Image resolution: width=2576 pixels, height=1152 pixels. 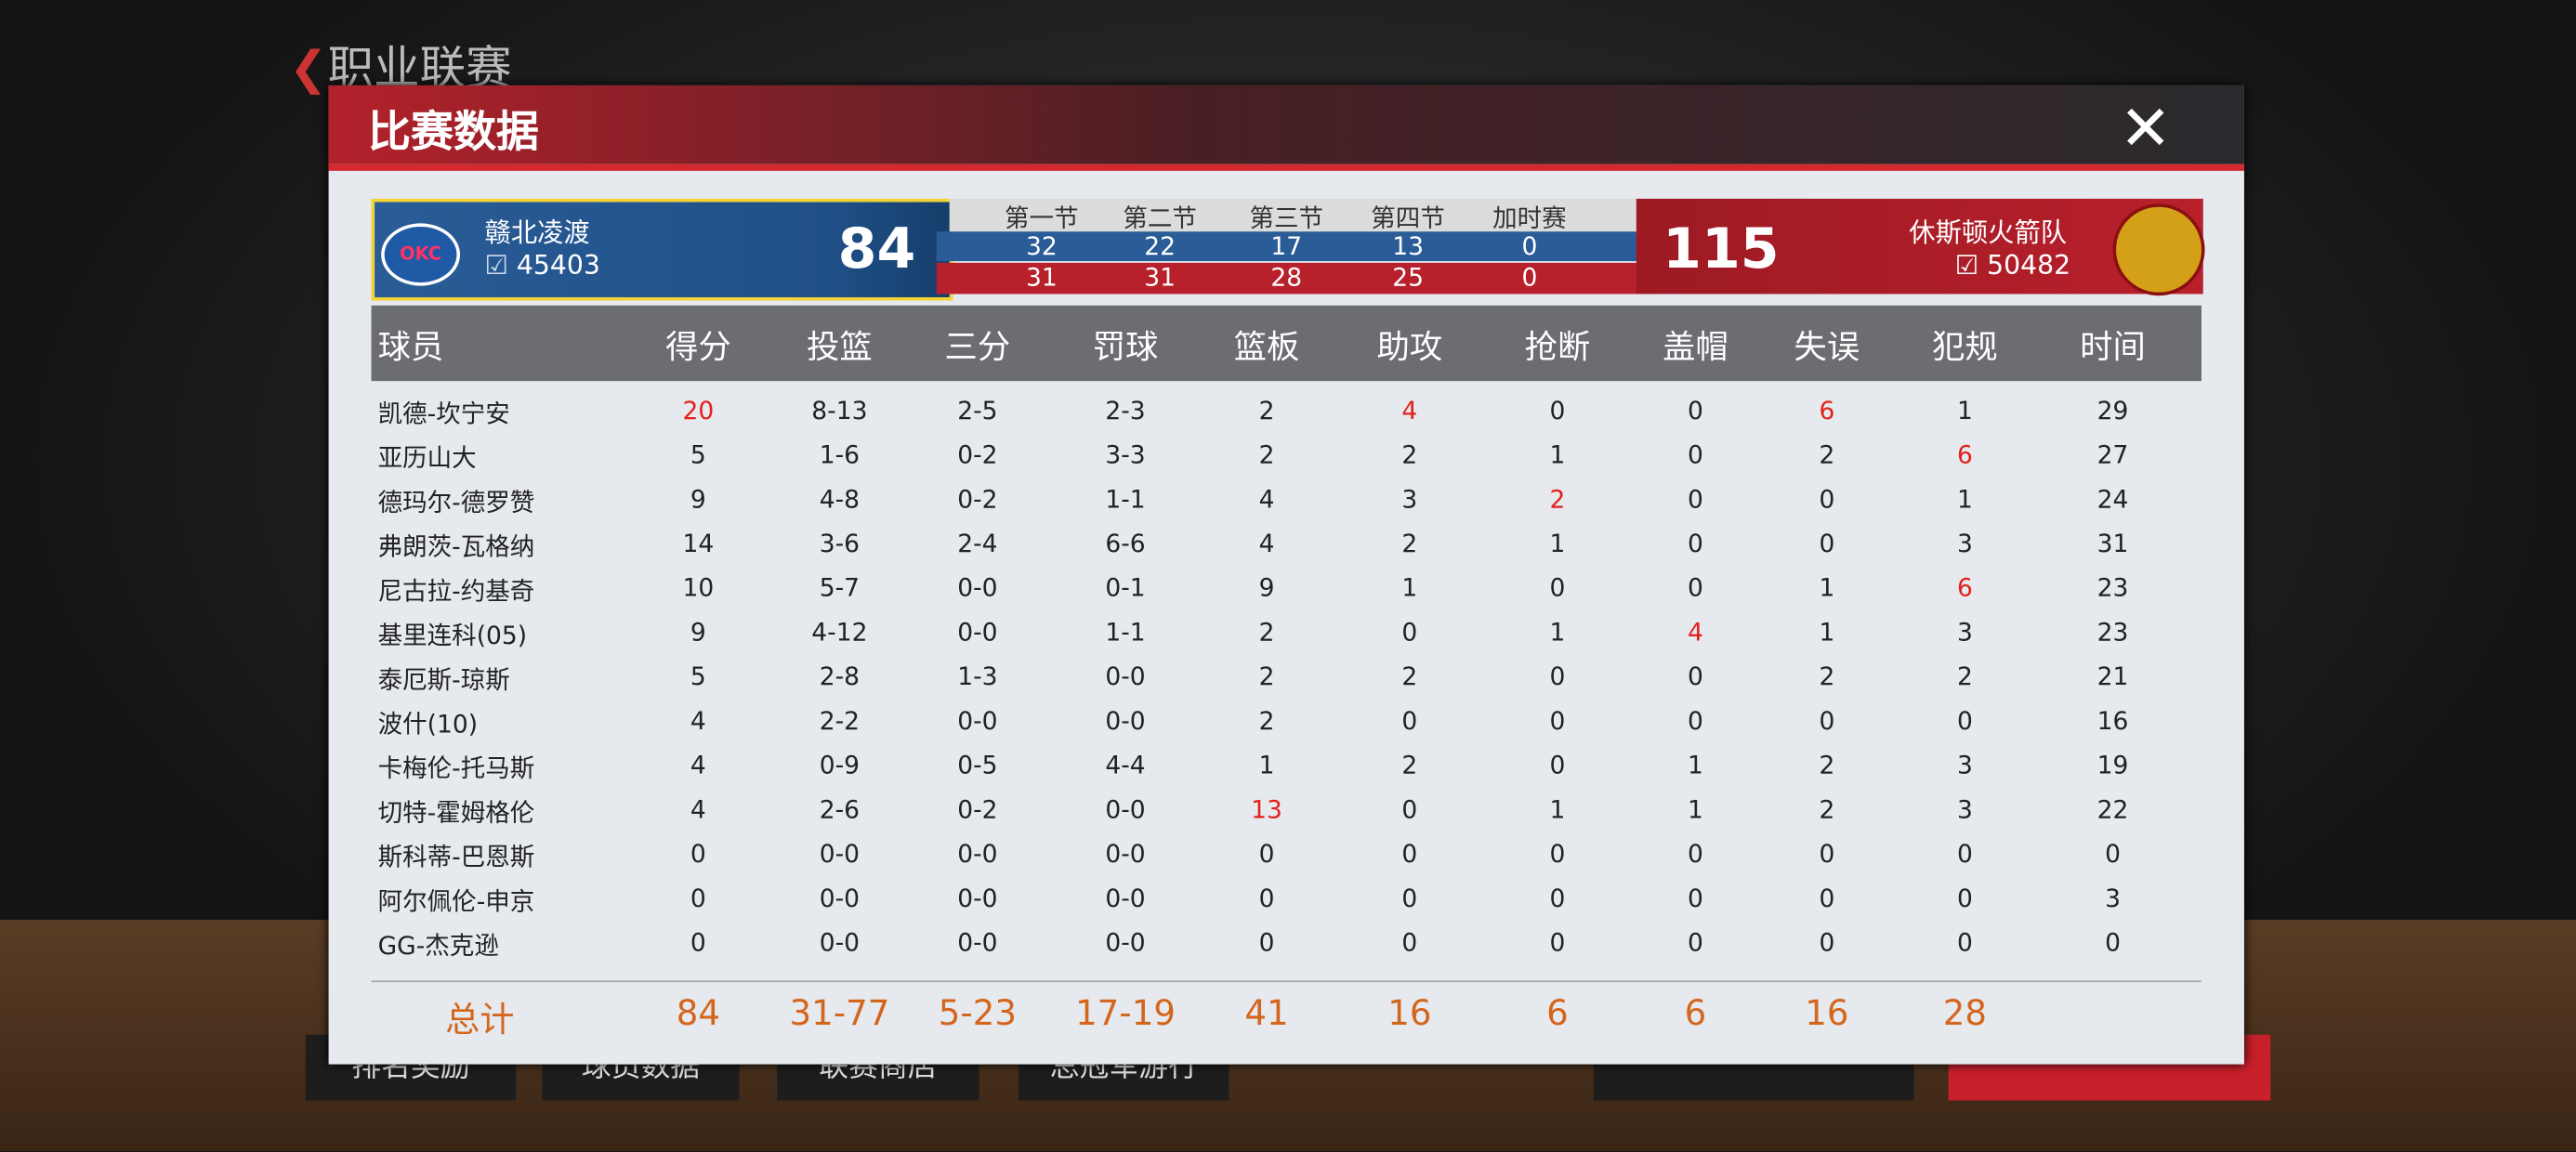 What do you see at coordinates (1266, 809) in the screenshot?
I see `stat-cell: 13` at bounding box center [1266, 809].